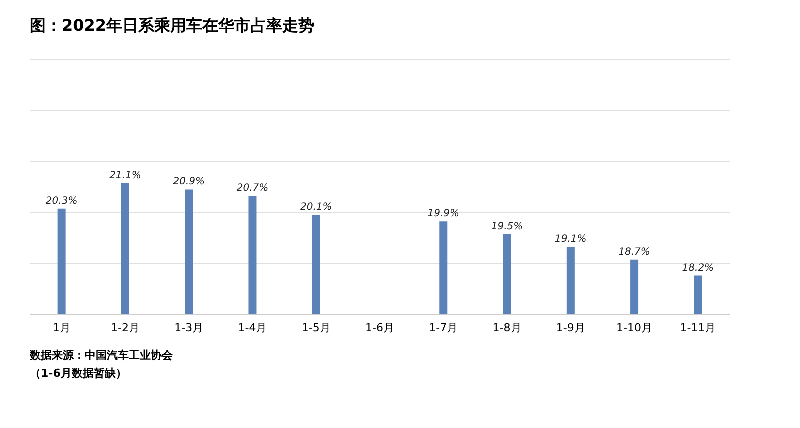  I want to click on data-label: 21.1%, so click(126, 176).